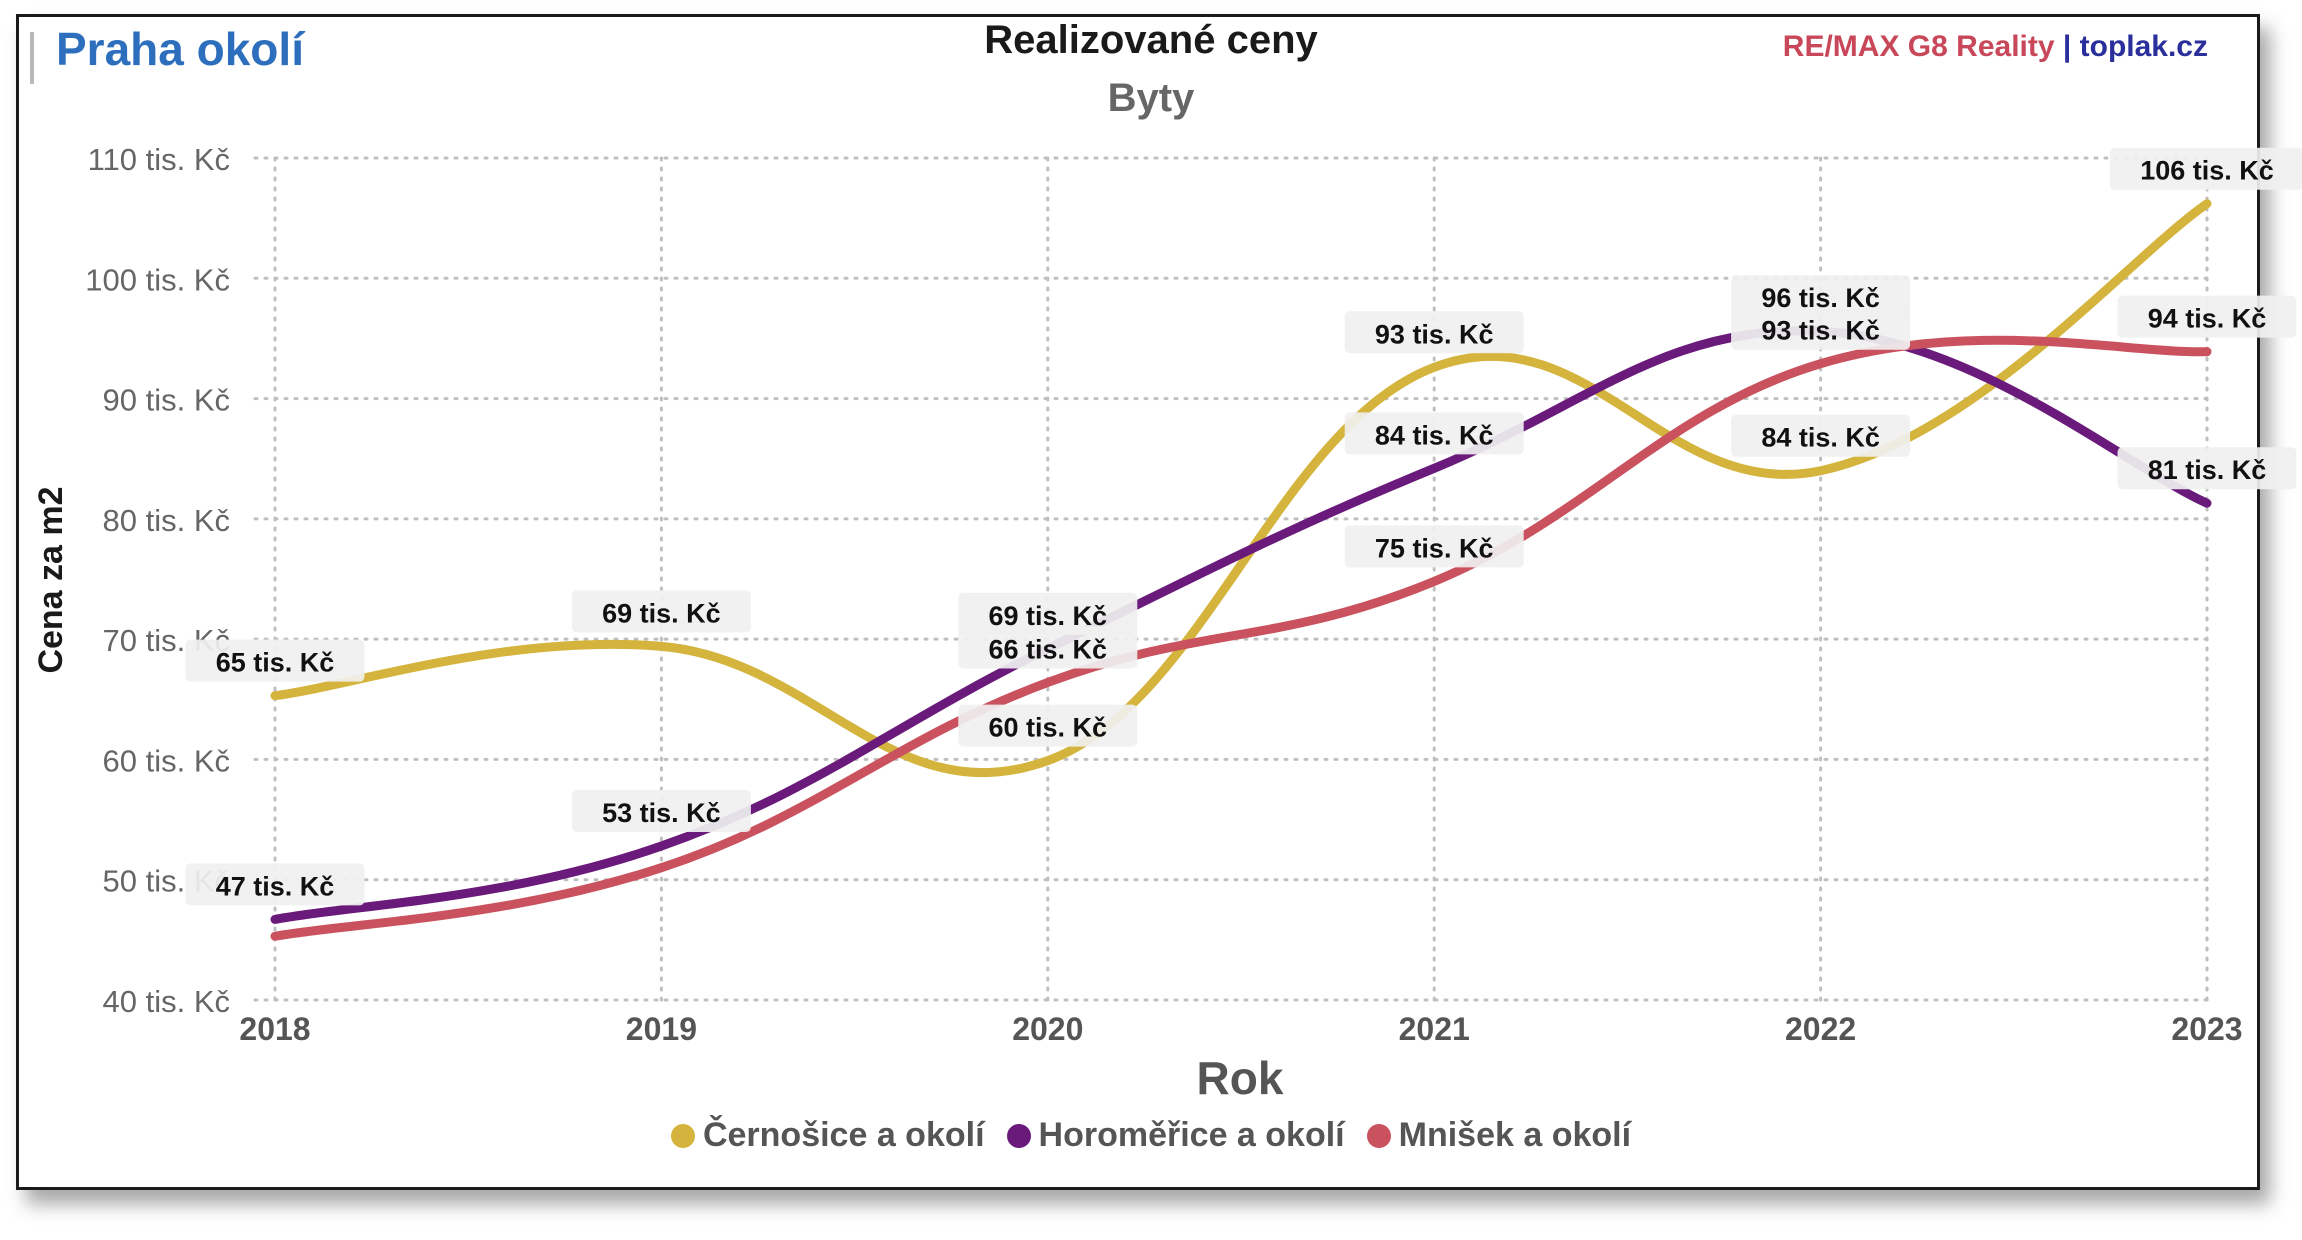  What do you see at coordinates (661, 1029) in the screenshot?
I see `x-tick-label: 2019` at bounding box center [661, 1029].